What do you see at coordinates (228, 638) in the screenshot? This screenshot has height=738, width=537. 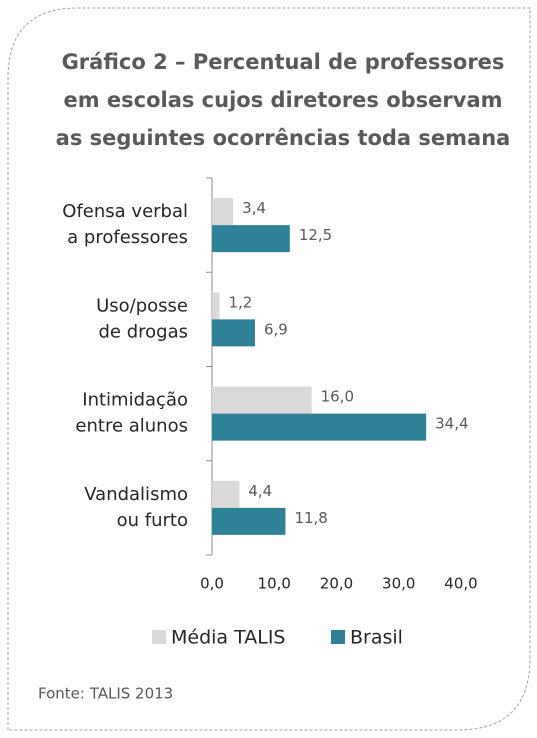 I see `legend-label: Média TALIS` at bounding box center [228, 638].